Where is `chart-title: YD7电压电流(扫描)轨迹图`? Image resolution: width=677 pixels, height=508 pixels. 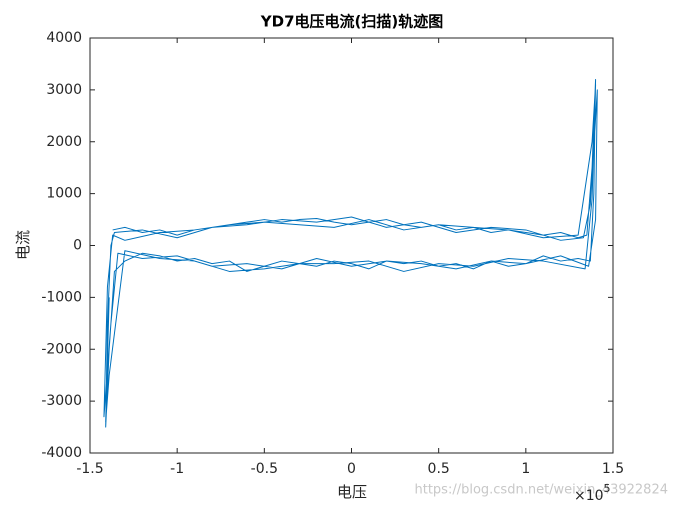
chart-title: YD7电压电流(扫描)轨迹图 is located at coordinates (351, 22).